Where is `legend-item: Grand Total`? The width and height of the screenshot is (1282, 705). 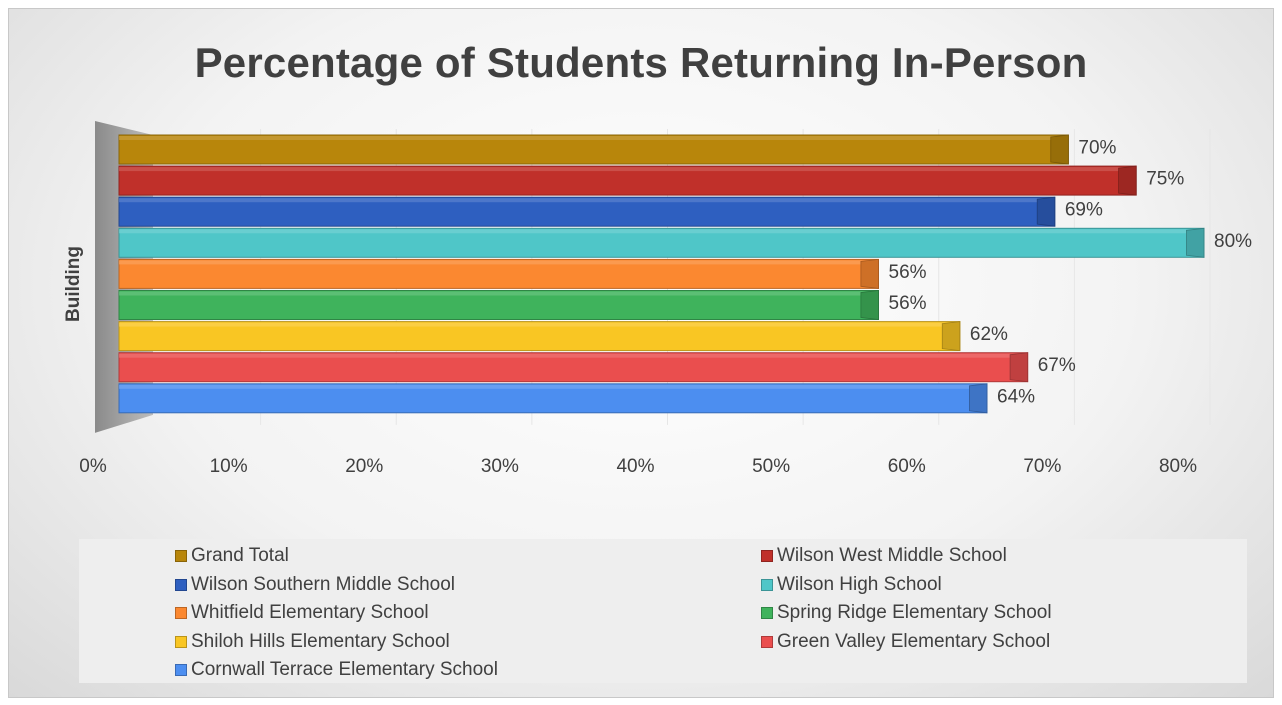 legend-item: Grand Total is located at coordinates (232, 556).